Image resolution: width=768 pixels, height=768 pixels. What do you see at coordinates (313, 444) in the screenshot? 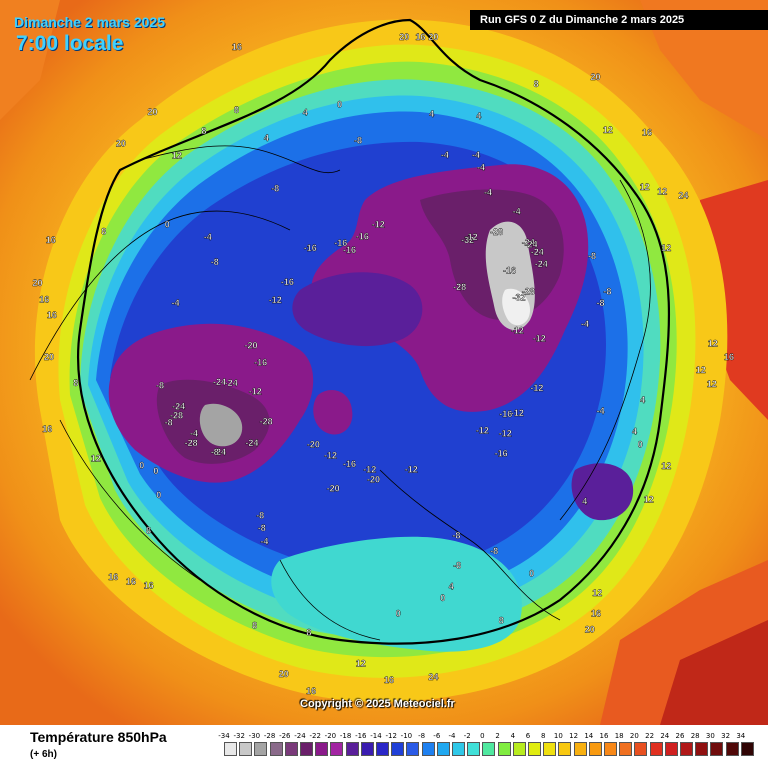
I see `isotherm-label: -20` at bounding box center [313, 444].